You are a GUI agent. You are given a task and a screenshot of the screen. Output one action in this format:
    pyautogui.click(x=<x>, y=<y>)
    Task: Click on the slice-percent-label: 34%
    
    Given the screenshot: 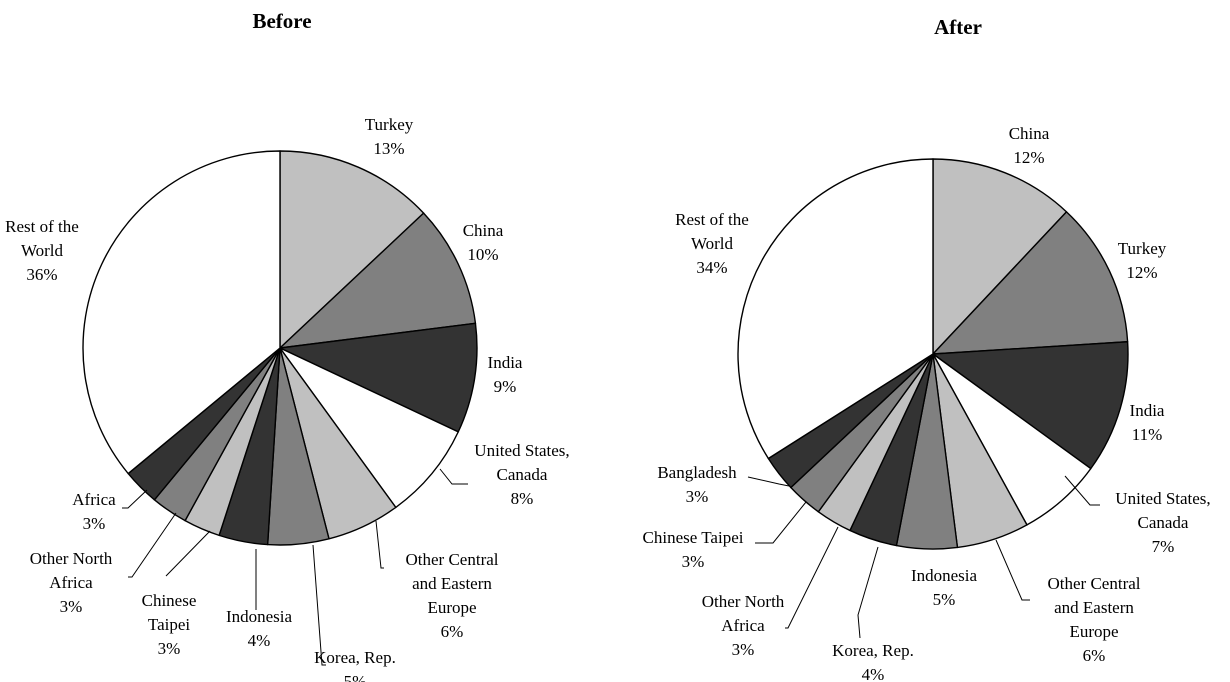 What is the action you would take?
    pyautogui.click(x=711, y=267)
    